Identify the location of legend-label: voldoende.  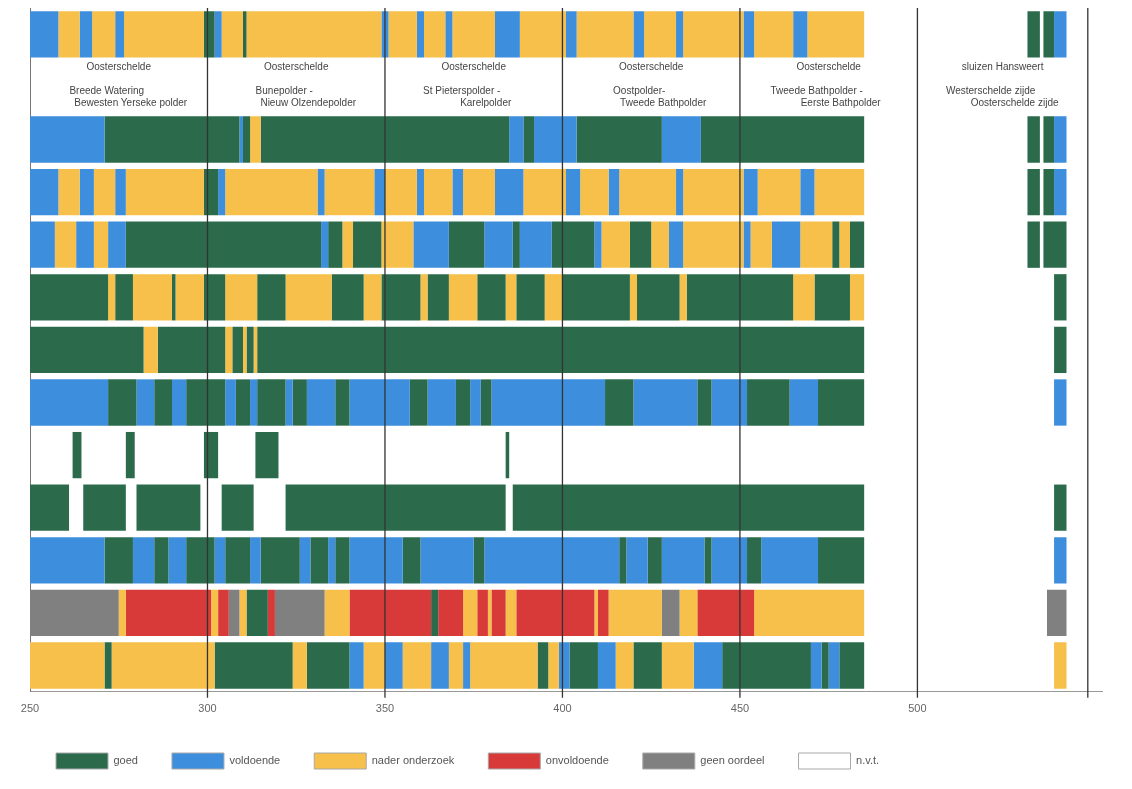
(255, 760).